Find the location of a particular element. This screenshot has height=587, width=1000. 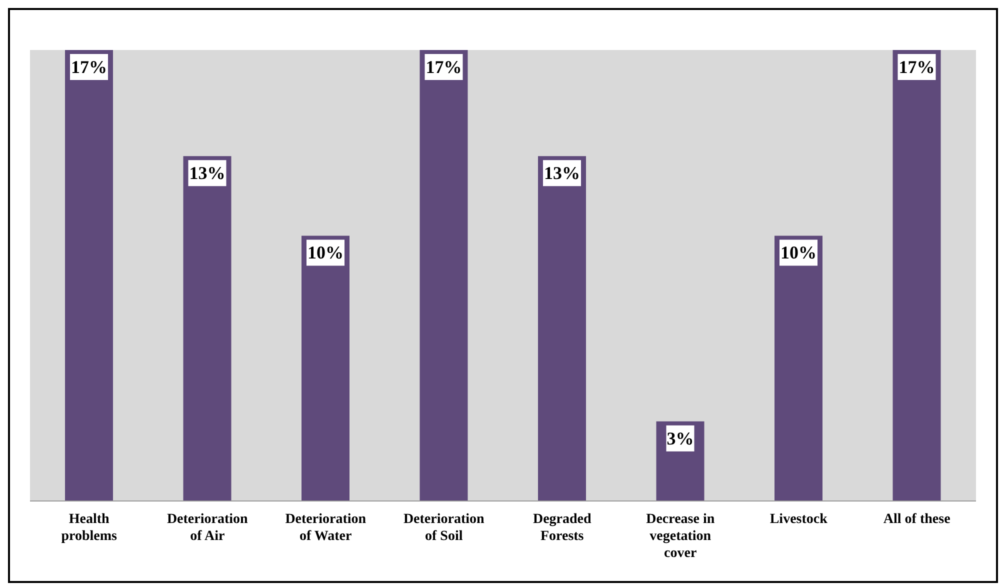

x-tick-label: Health problems is located at coordinates (89, 528).